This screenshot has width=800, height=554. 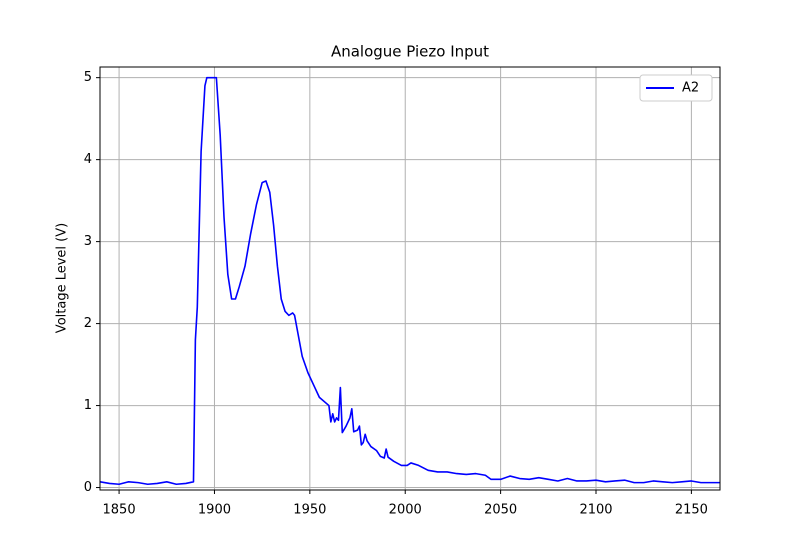 I want to click on x-tick-label: 2000, so click(x=405, y=510).